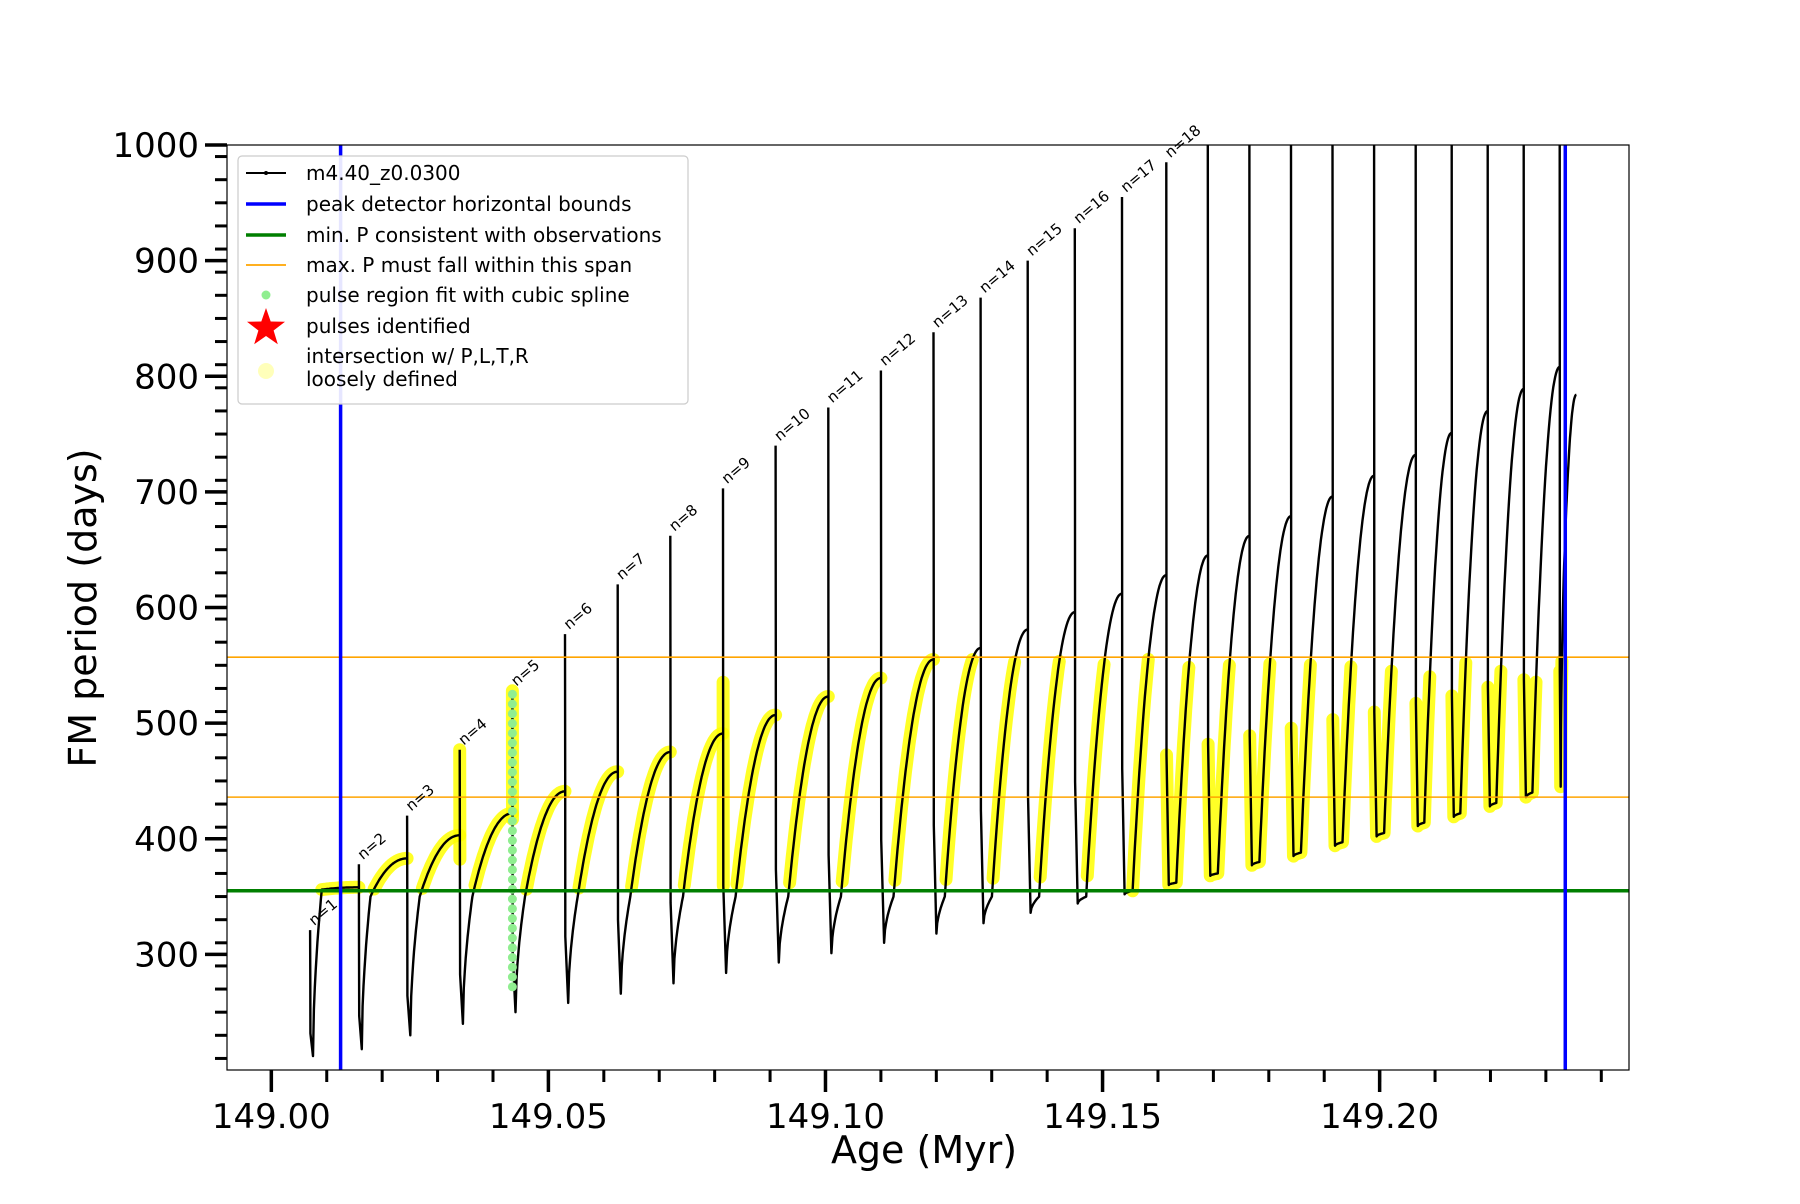 This screenshot has width=1800, height=1204. Describe the element at coordinates (83, 607) in the screenshot. I see `y-axis-label: FM period (days)` at that location.